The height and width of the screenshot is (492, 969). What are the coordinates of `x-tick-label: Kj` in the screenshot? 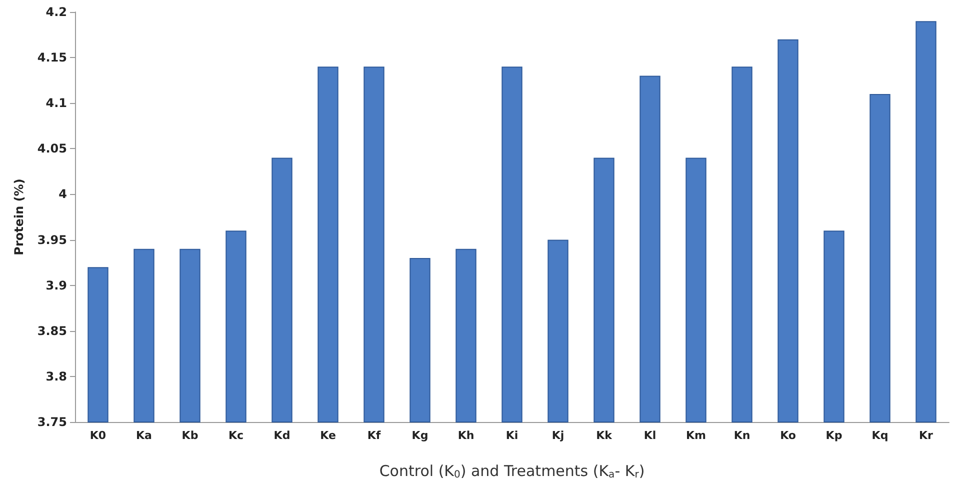 It's located at (558, 435).